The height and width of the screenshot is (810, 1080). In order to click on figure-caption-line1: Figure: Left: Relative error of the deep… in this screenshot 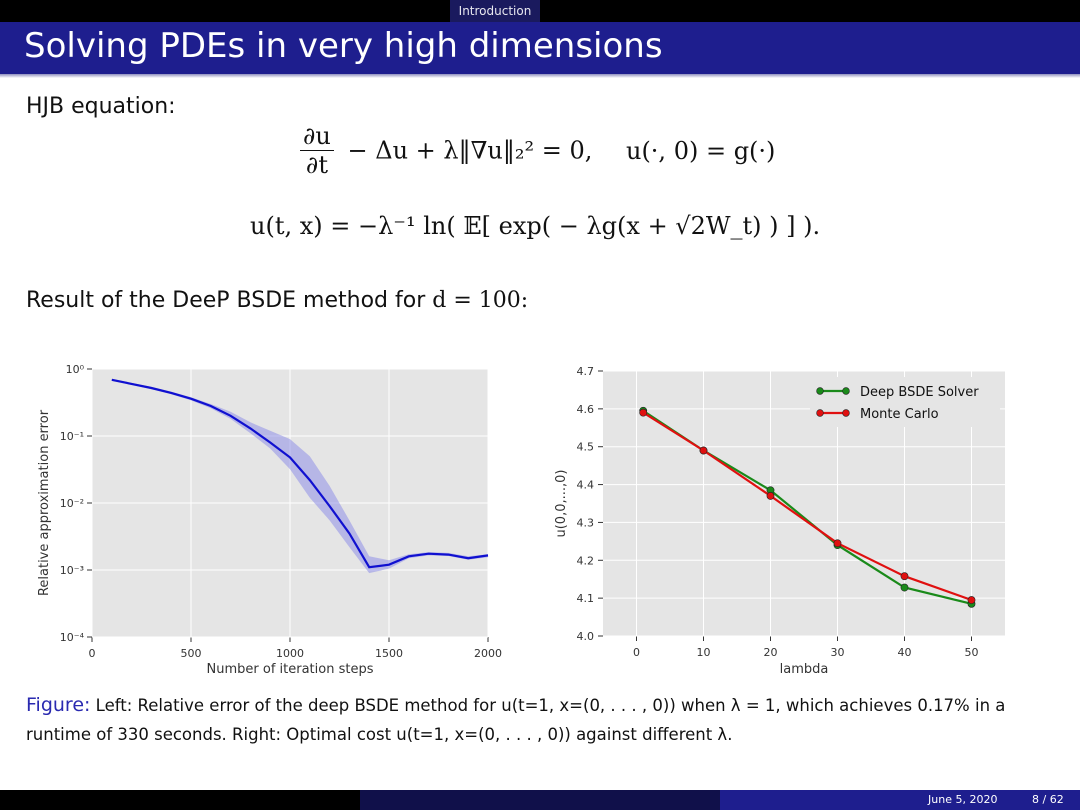, I will do `click(516, 705)`.